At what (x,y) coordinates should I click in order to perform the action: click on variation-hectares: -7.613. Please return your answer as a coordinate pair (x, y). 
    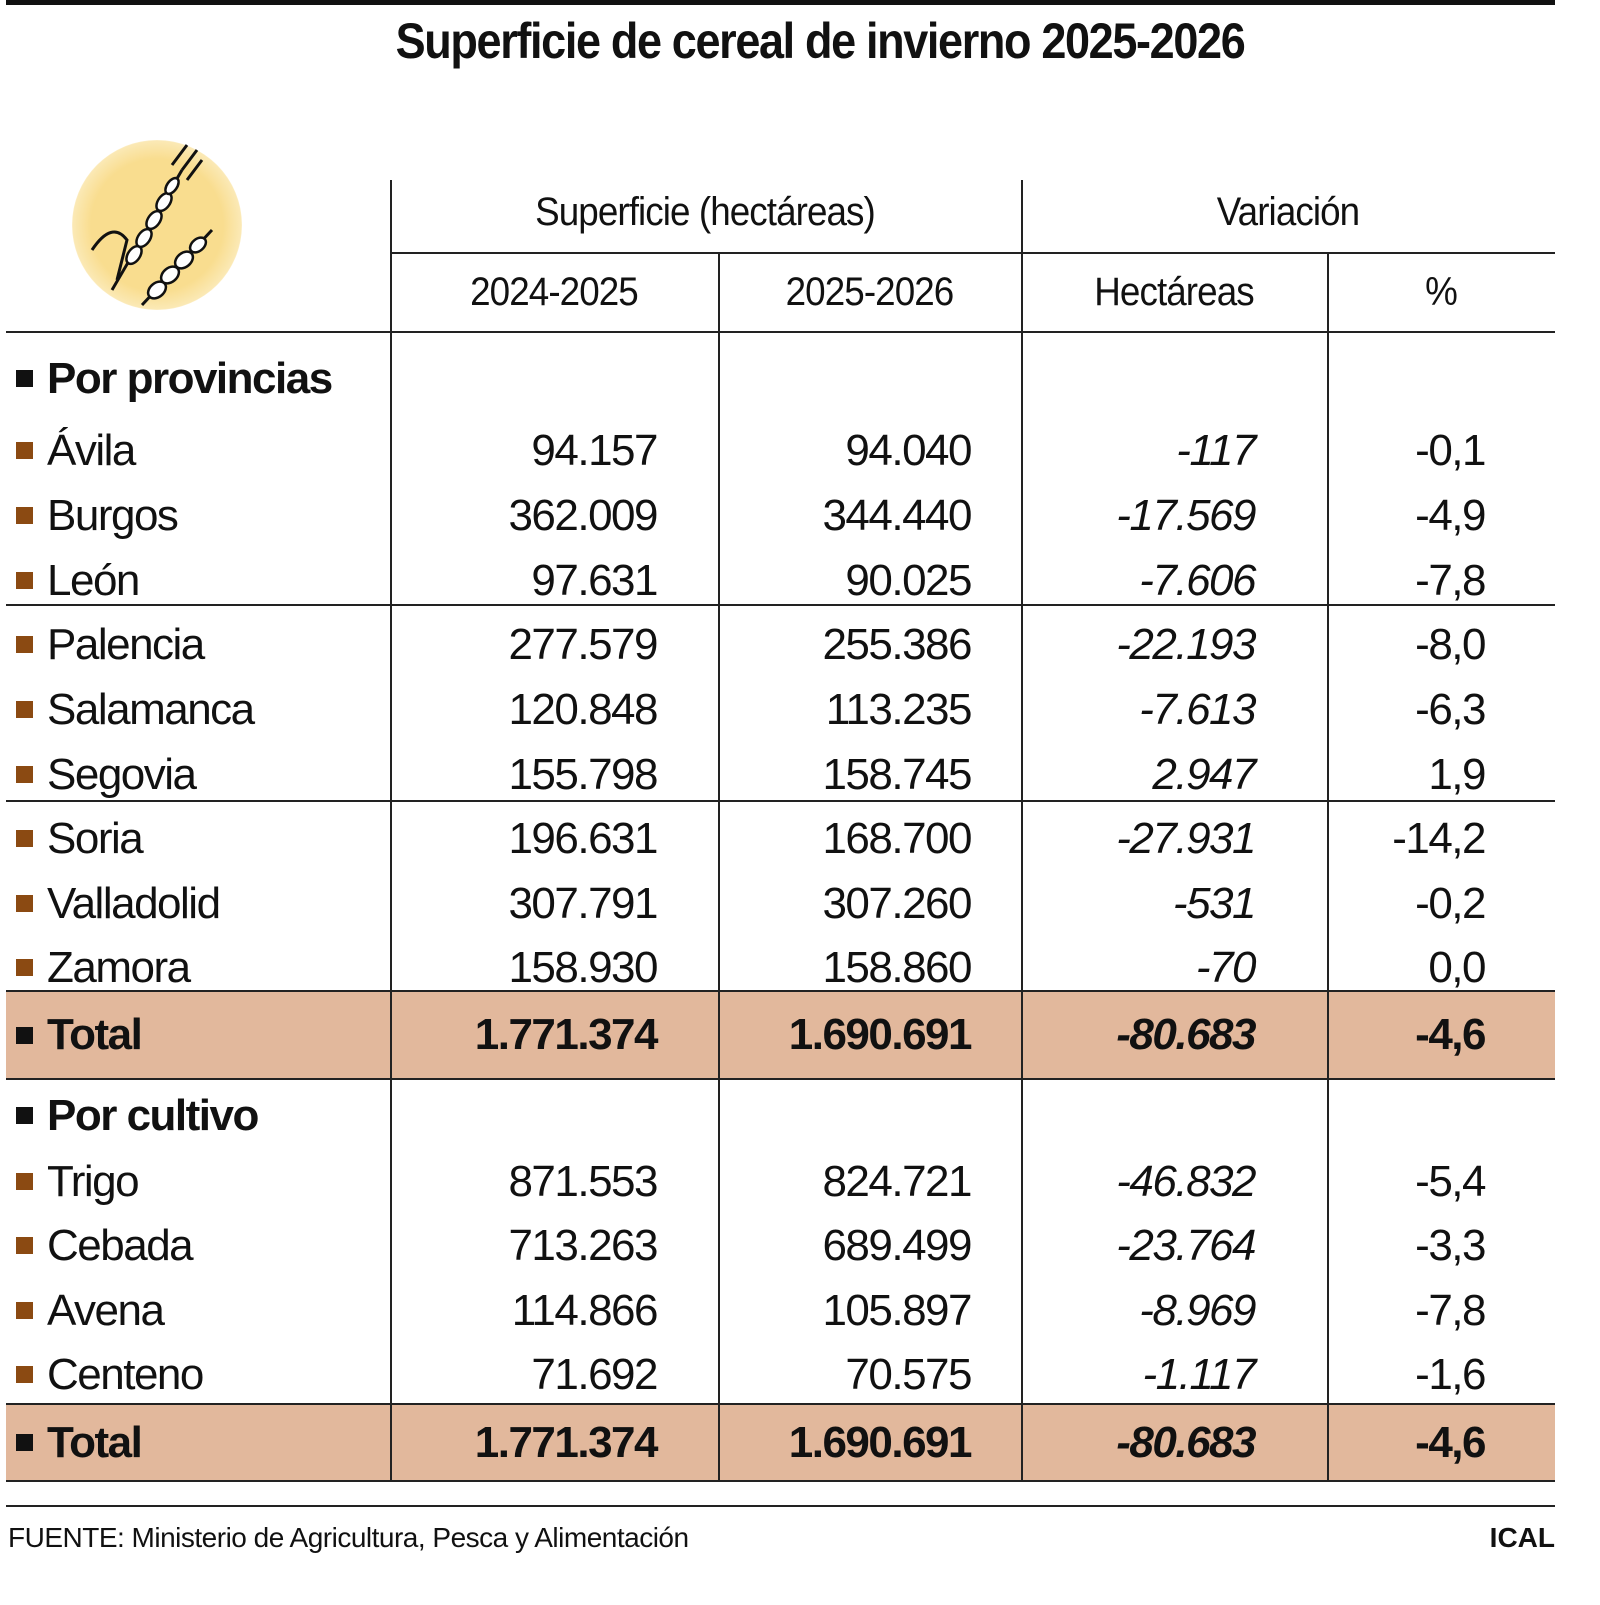
    Looking at the image, I should click on (1197, 709).